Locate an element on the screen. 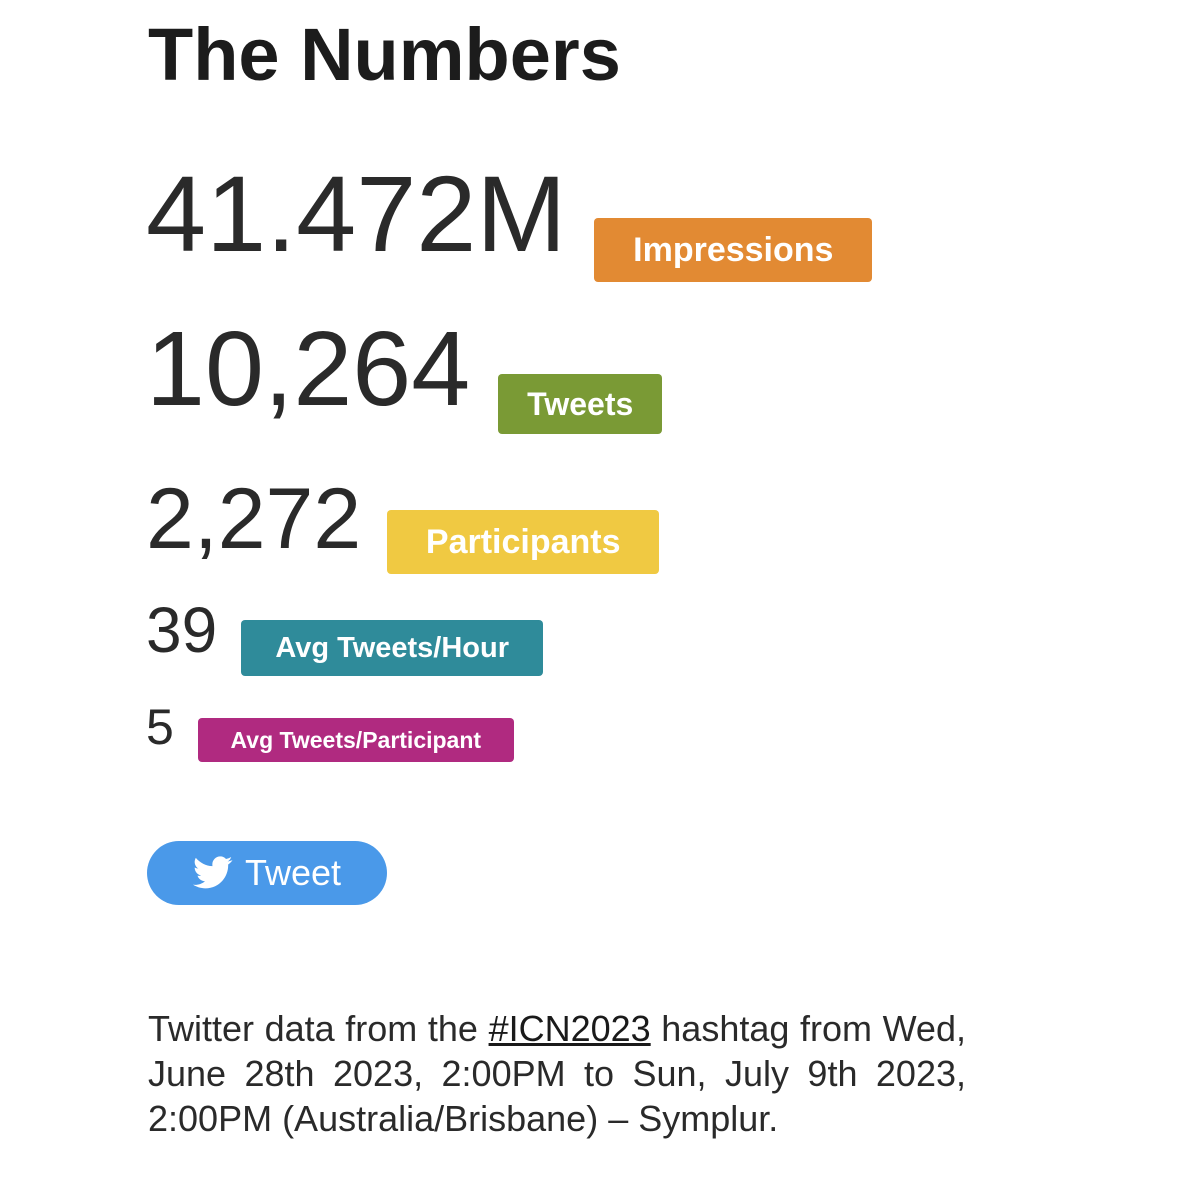  stat-tweets: 10,264 Tweets is located at coordinates (404, 372).